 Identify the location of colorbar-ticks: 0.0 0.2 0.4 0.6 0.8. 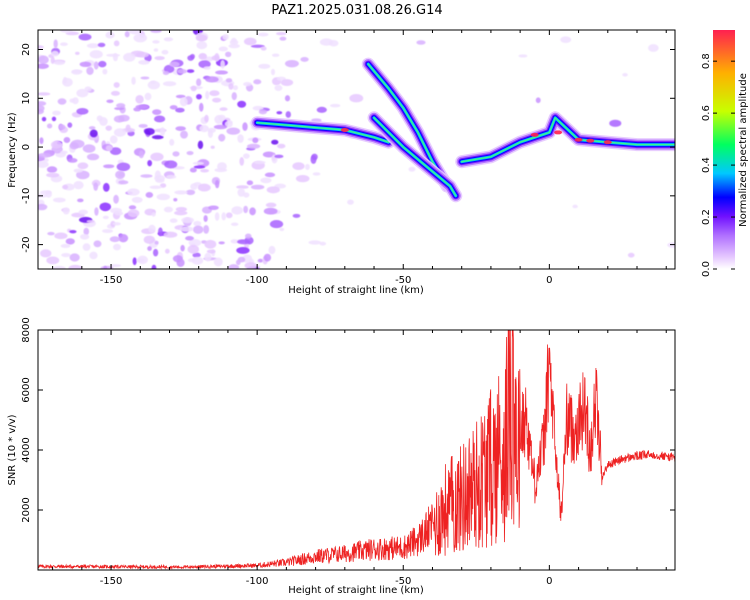
(718, 165).